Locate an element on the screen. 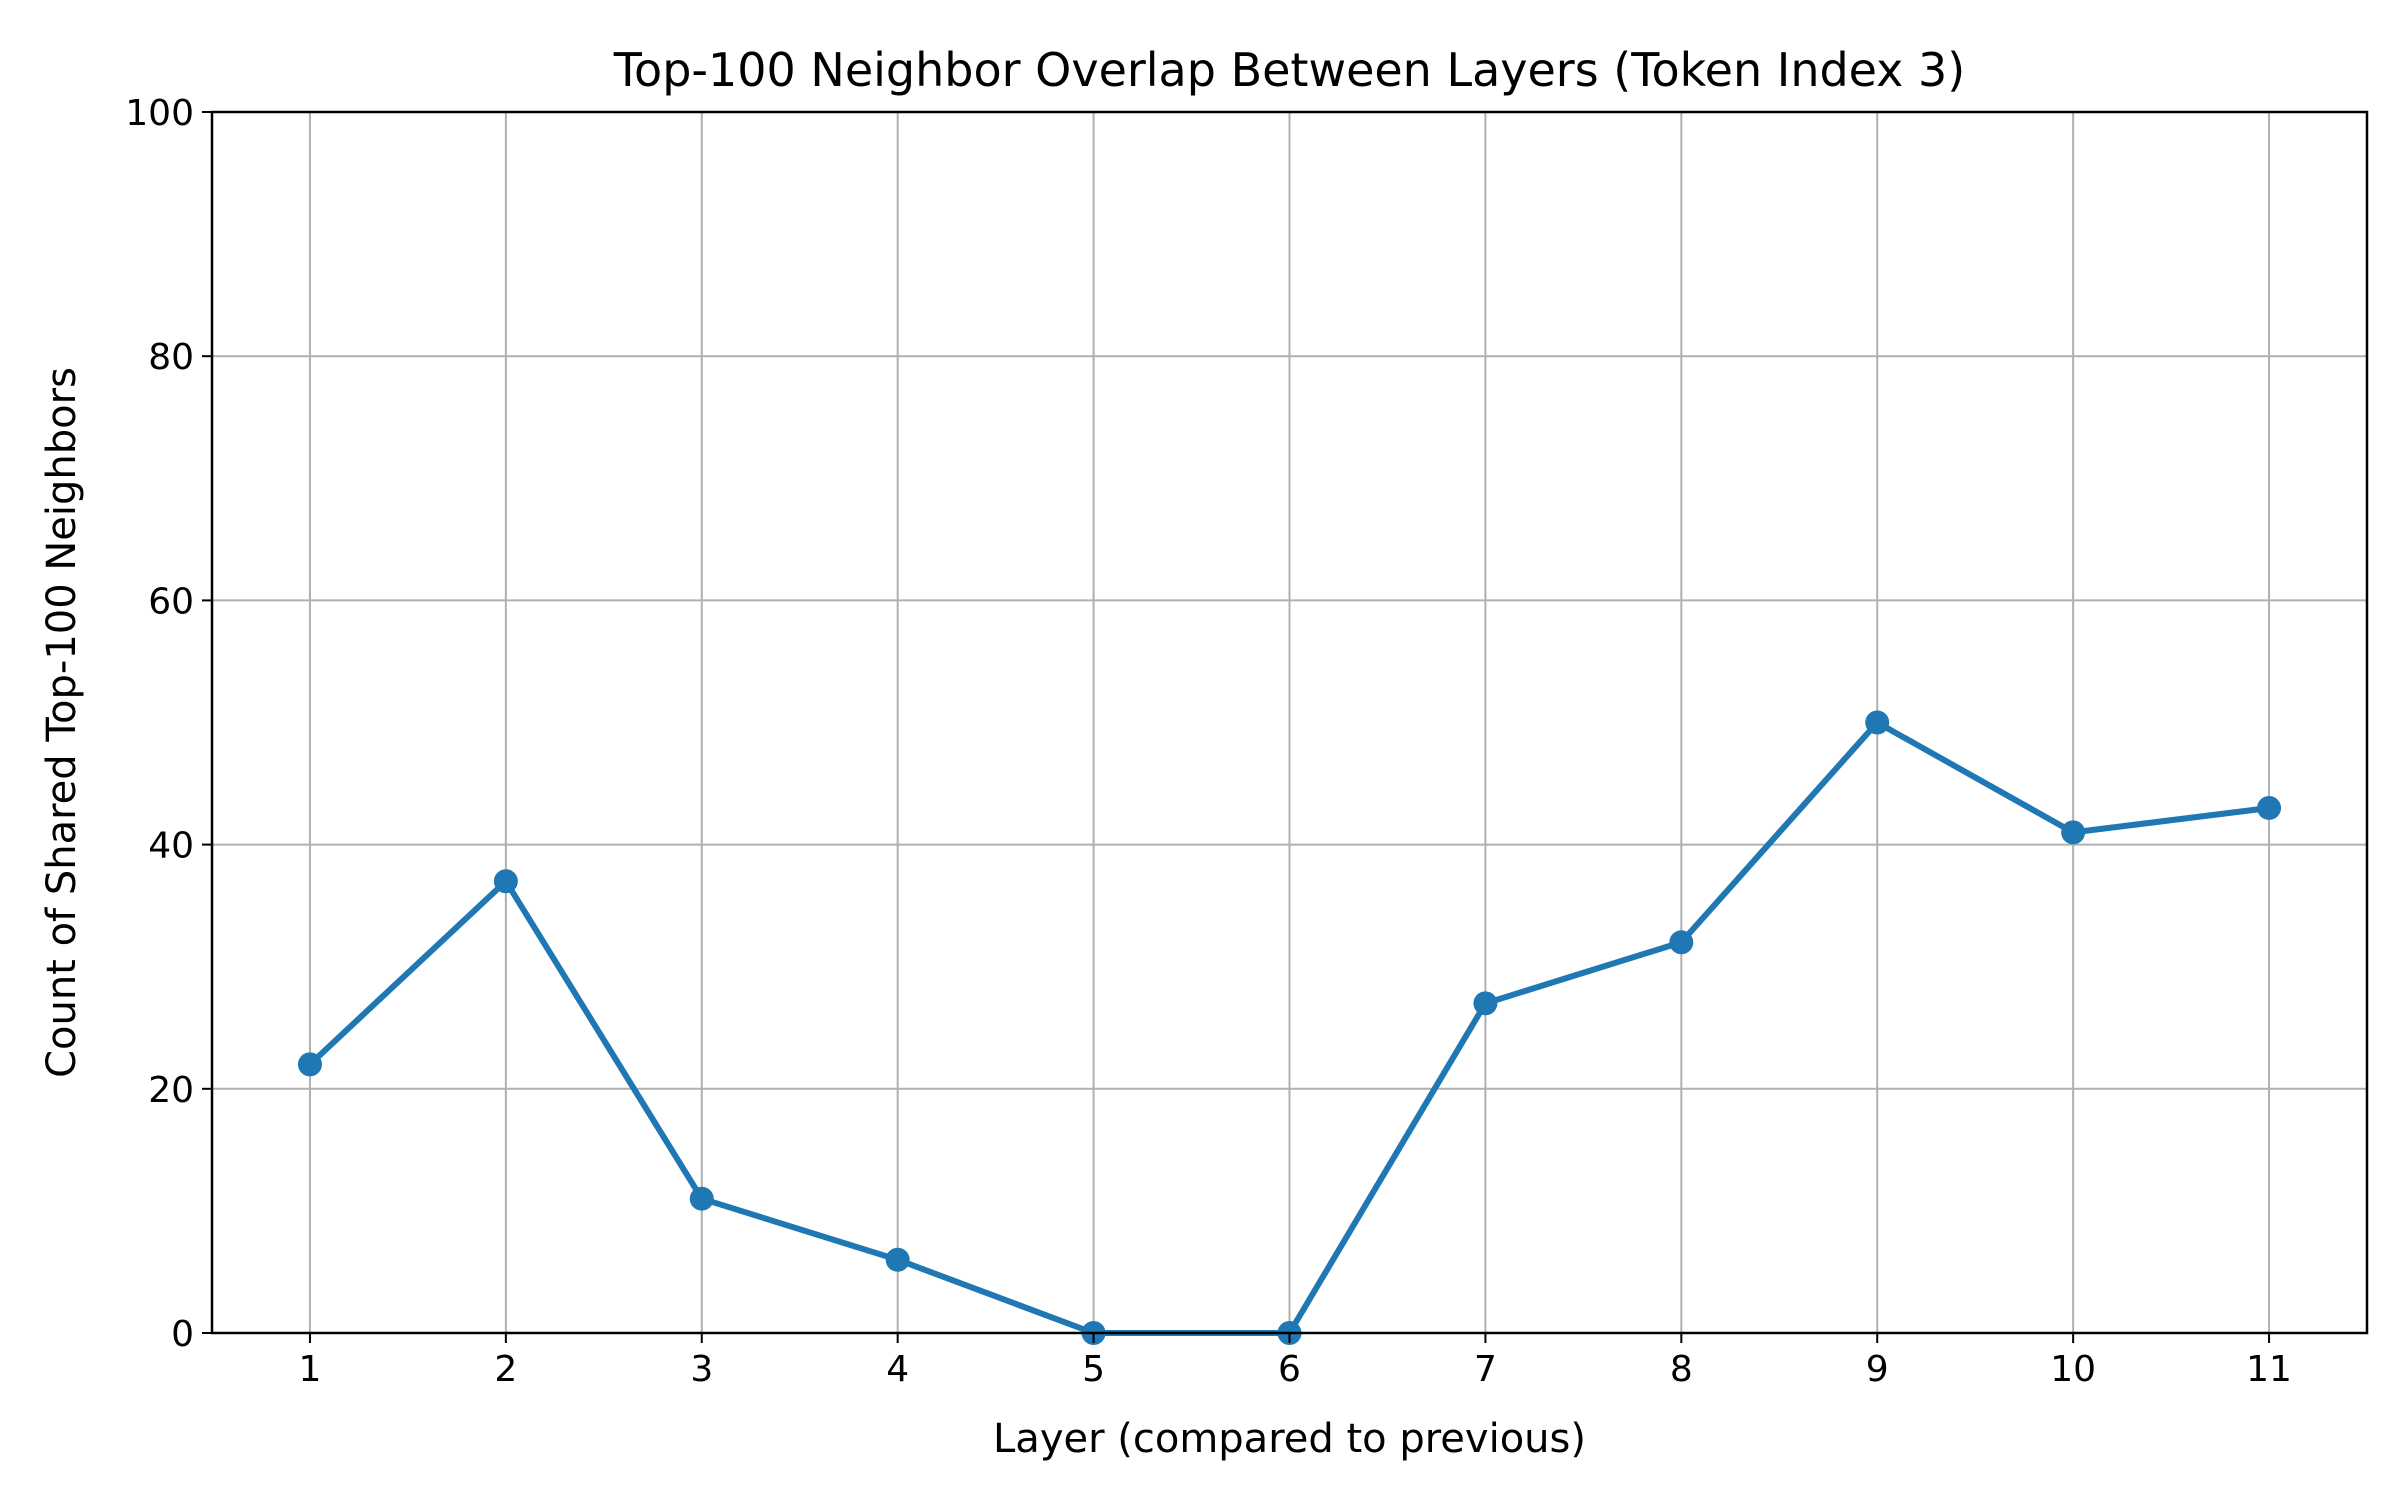 Image resolution: width=2400 pixels, height=1500 pixels. x-tick-label: 6 is located at coordinates (1289, 1369).